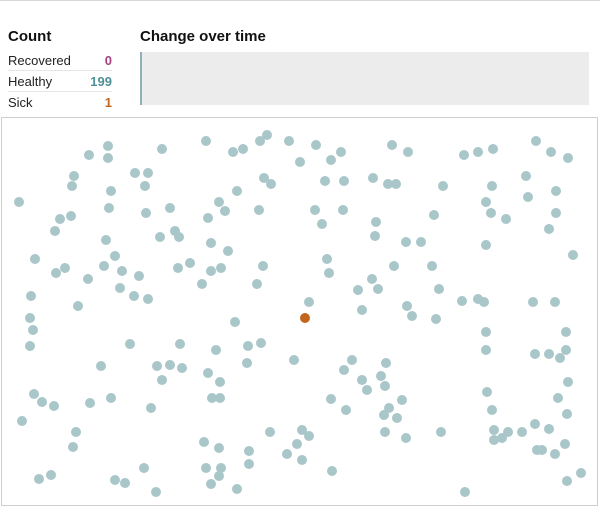  Describe the element at coordinates (108, 60) in the screenshot. I see `recovered-count: 0` at that location.